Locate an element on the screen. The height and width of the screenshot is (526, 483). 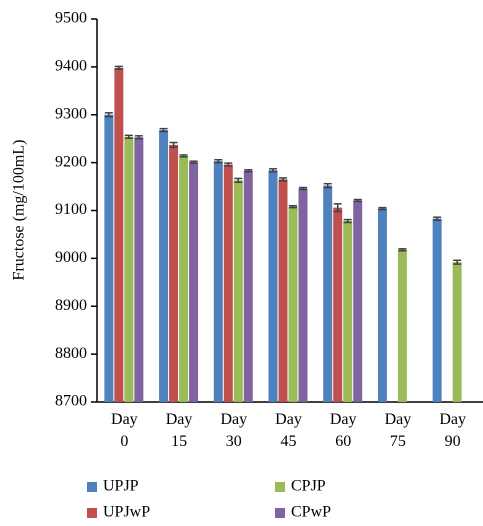
y-tick-label: 8900 is located at coordinates (71, 305).